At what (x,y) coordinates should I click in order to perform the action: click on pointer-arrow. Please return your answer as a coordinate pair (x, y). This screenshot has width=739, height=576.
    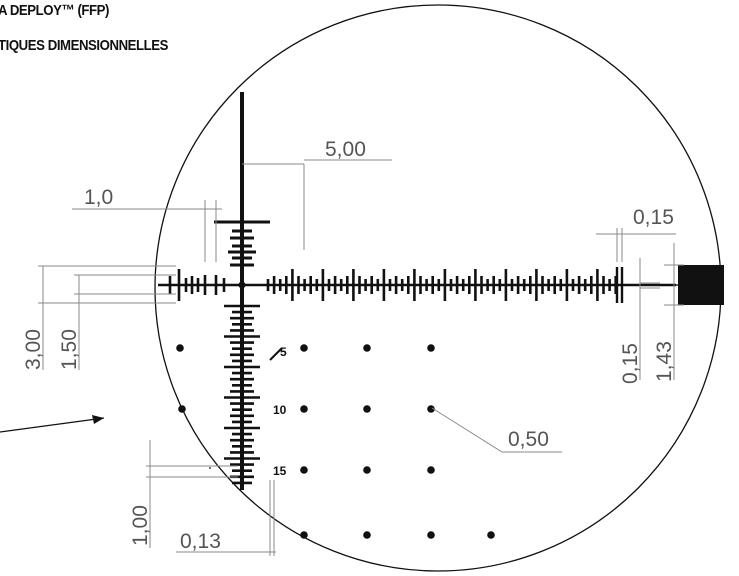
    Looking at the image, I should click on (52, 425).